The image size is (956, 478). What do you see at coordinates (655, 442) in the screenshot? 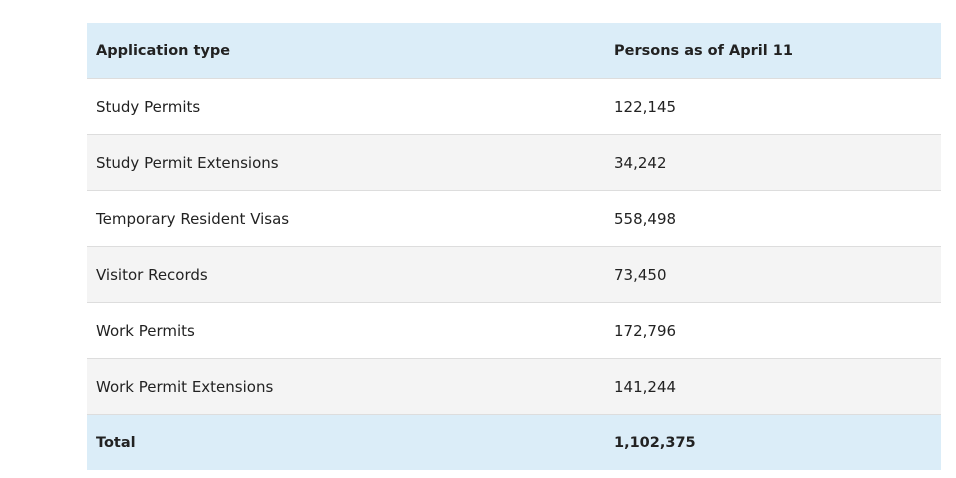
I see `total-value: 1,102,375` at bounding box center [655, 442].